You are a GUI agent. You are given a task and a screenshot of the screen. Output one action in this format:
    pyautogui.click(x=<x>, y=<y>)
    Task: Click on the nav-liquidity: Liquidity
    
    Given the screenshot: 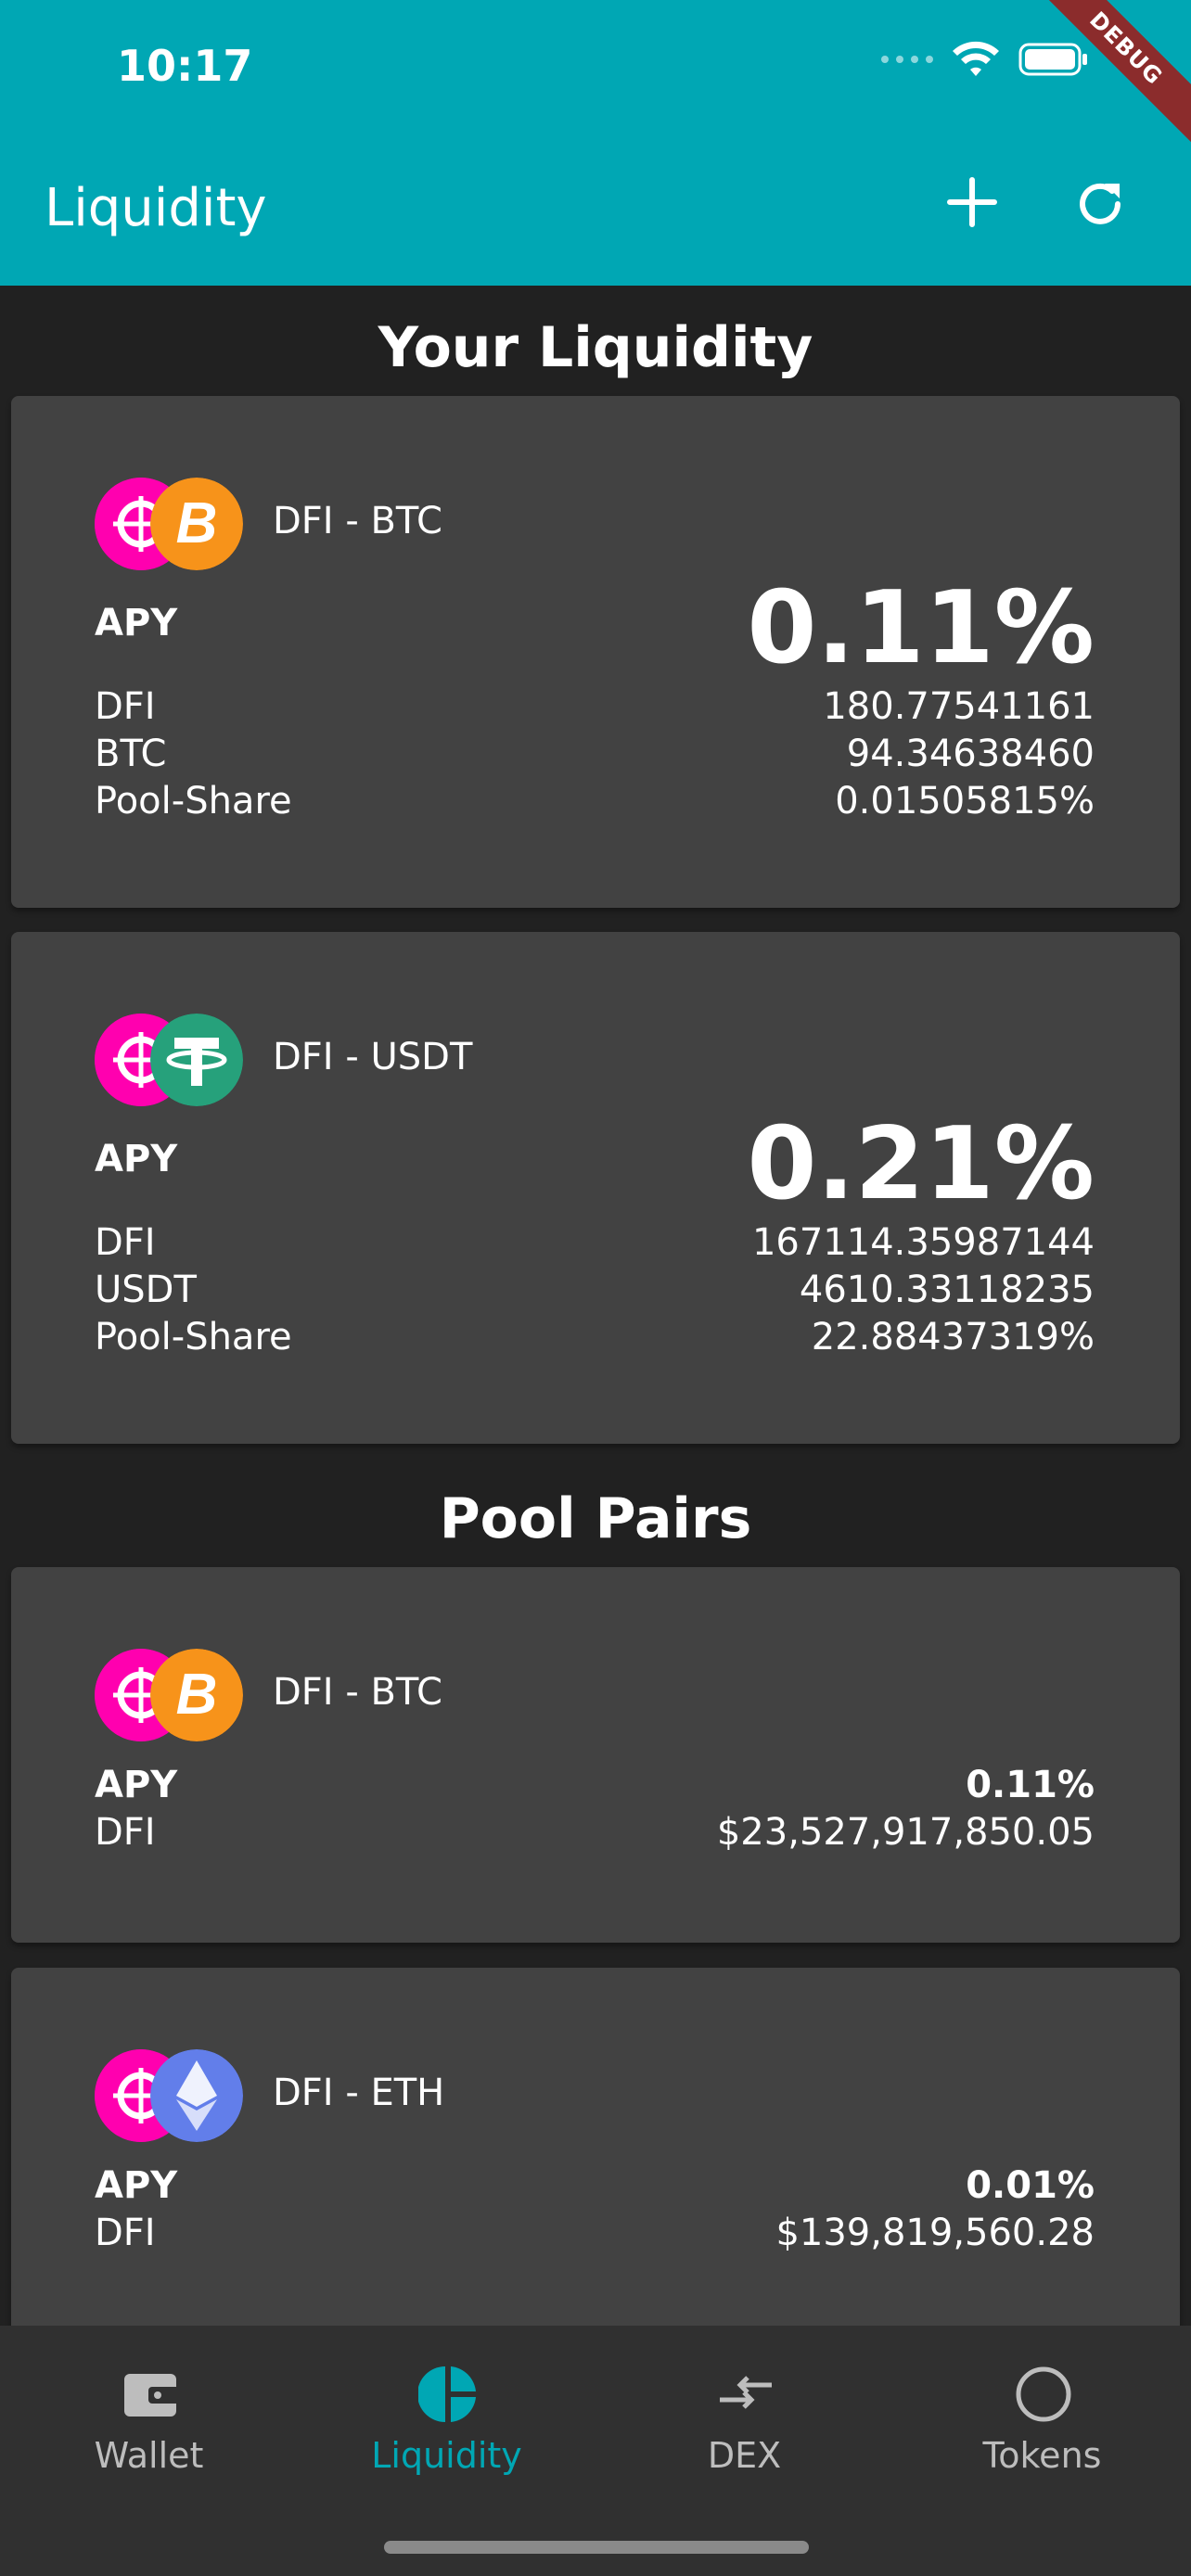 What is the action you would take?
    pyautogui.click(x=447, y=2419)
    